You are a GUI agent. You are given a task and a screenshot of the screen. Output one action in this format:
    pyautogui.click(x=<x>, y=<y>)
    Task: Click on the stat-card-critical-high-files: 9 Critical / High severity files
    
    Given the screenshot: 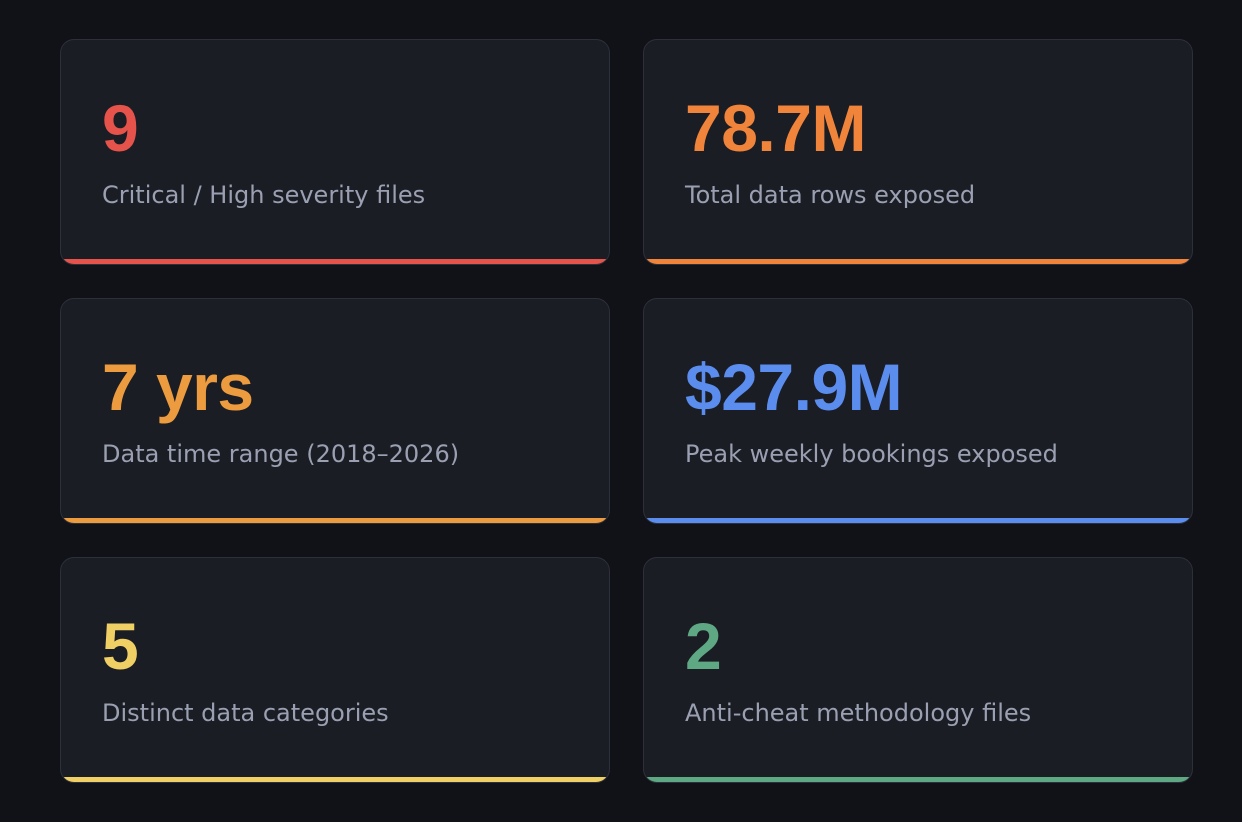 What is the action you would take?
    pyautogui.click(x=335, y=152)
    